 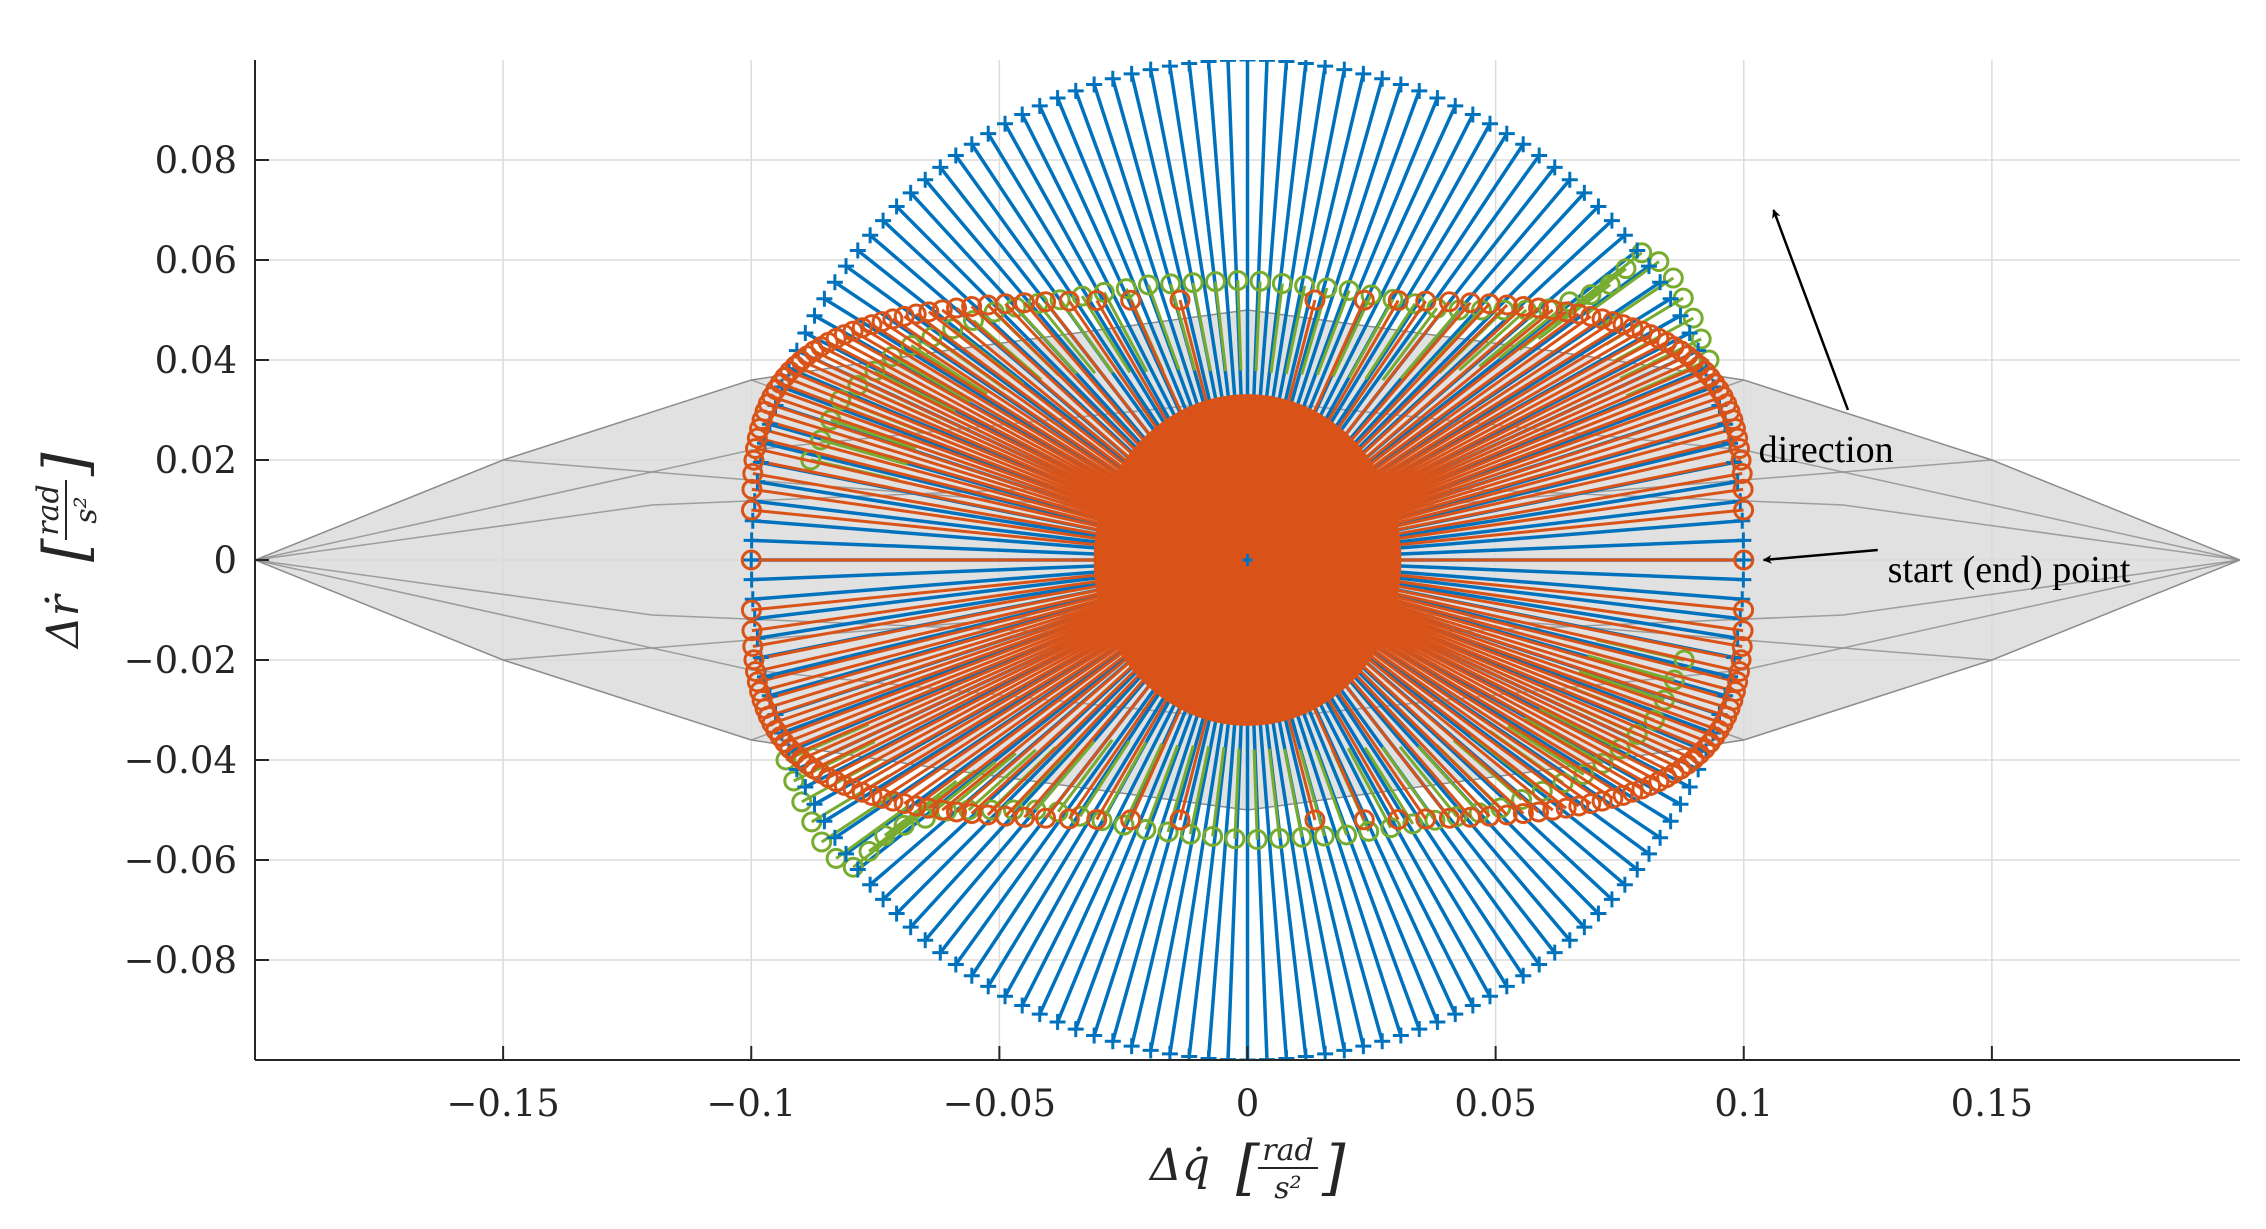 What do you see at coordinates (1287, 1188) in the screenshot?
I see `x-axis-label-frac-den: s²` at bounding box center [1287, 1188].